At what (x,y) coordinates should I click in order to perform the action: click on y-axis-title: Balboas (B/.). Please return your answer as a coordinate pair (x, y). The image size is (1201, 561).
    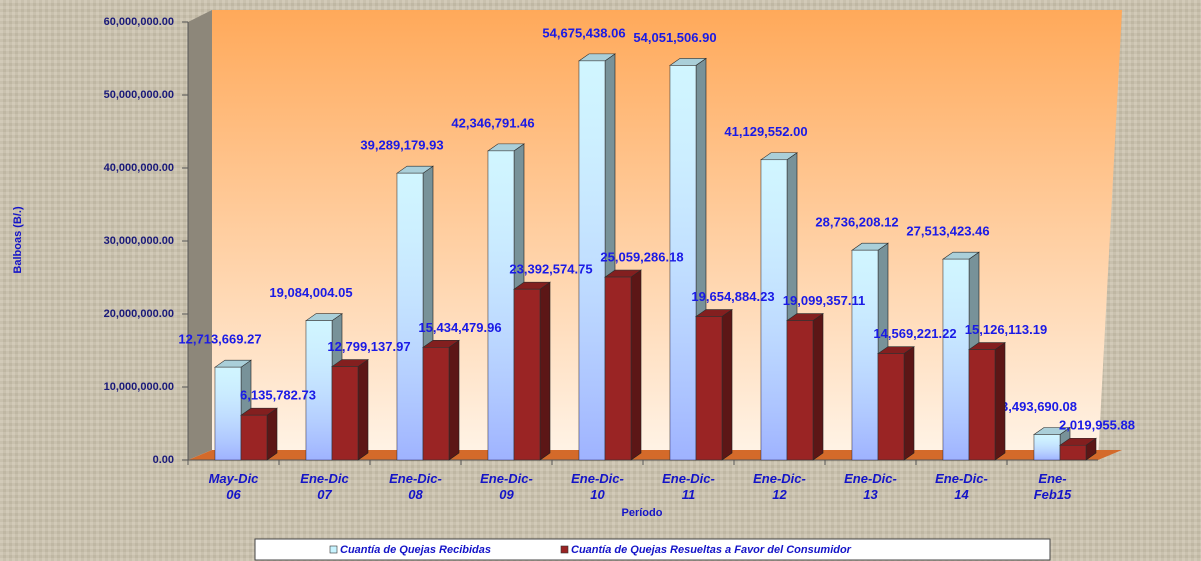
    Looking at the image, I should click on (18, 240).